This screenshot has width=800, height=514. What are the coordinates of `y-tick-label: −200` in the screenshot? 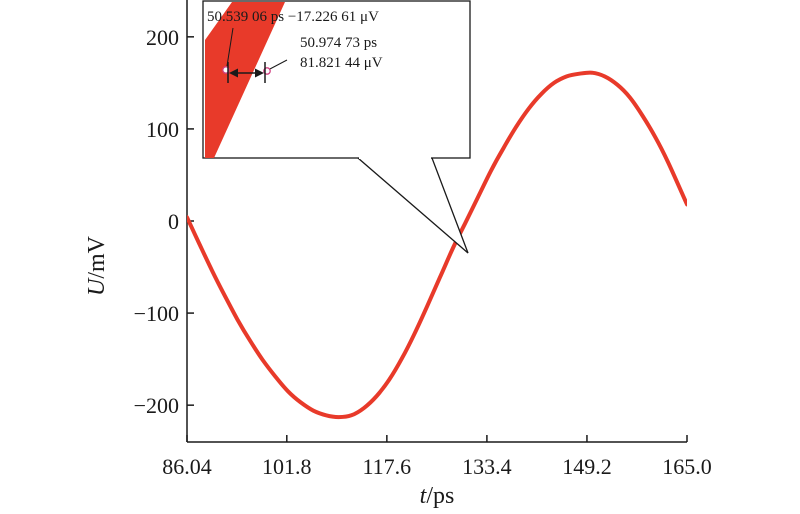 It's located at (156, 405).